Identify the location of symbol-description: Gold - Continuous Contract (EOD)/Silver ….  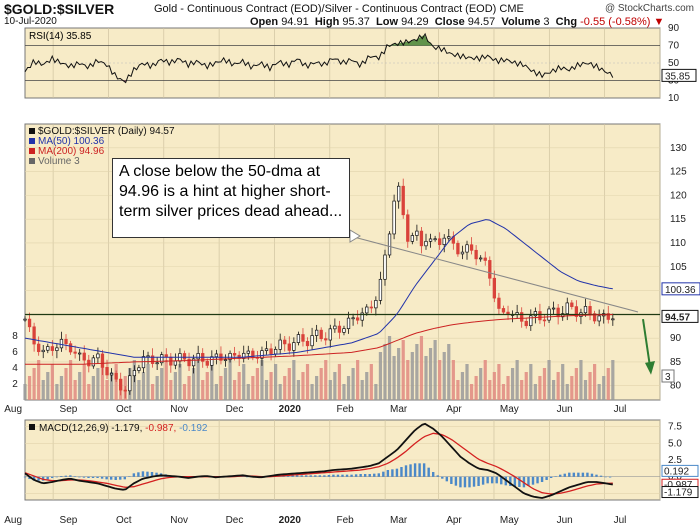
(339, 9).